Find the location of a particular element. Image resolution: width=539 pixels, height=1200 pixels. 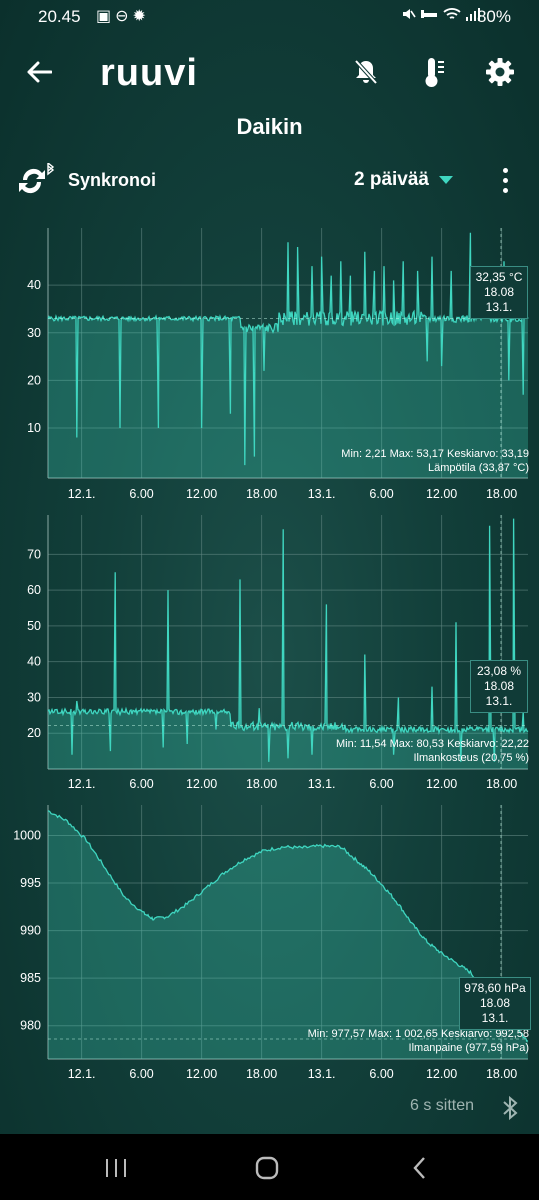

period-dropdown: 2 päivää is located at coordinates (403, 180).